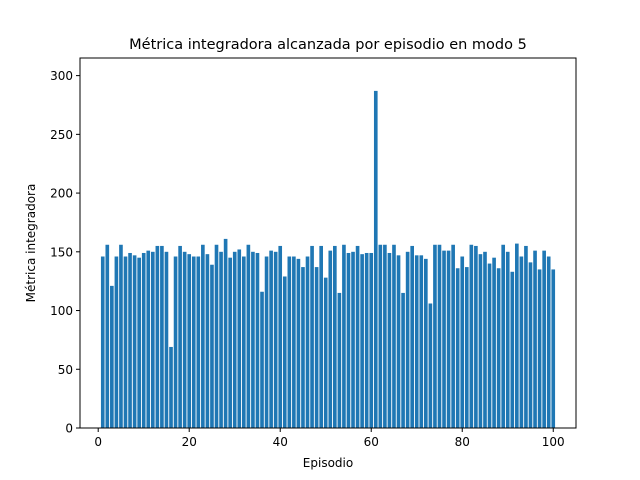  What do you see at coordinates (189, 442) in the screenshot?
I see `x-tick-label: 20` at bounding box center [189, 442].